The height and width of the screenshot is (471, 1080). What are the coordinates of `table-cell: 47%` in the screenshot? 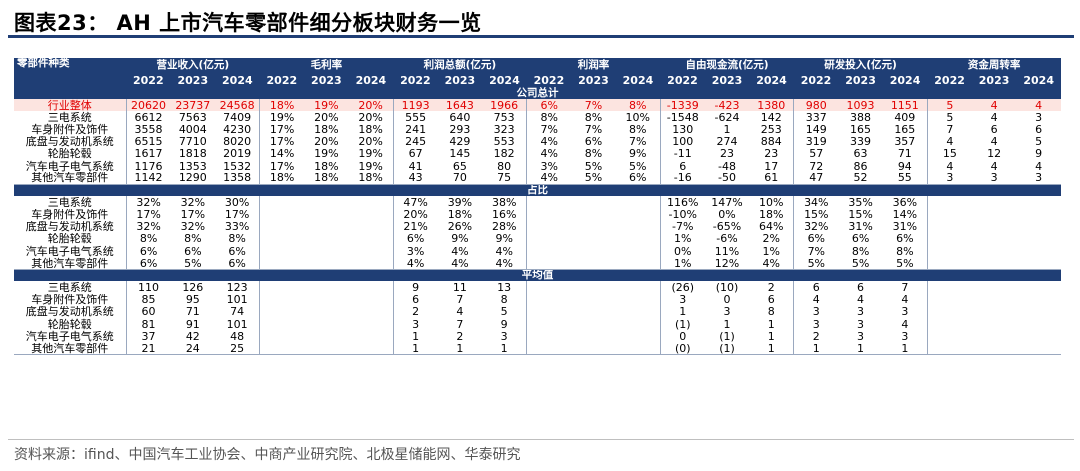 It's located at (415, 202).